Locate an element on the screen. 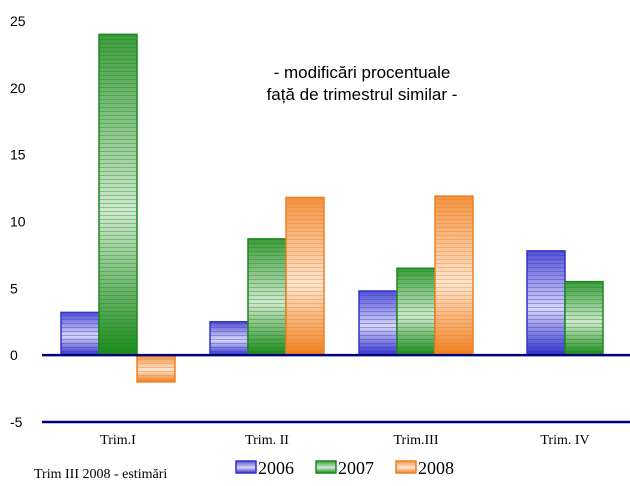 This screenshot has height=486, width=630. annotation-line-1: - modificări procentuale is located at coordinates (362, 72).